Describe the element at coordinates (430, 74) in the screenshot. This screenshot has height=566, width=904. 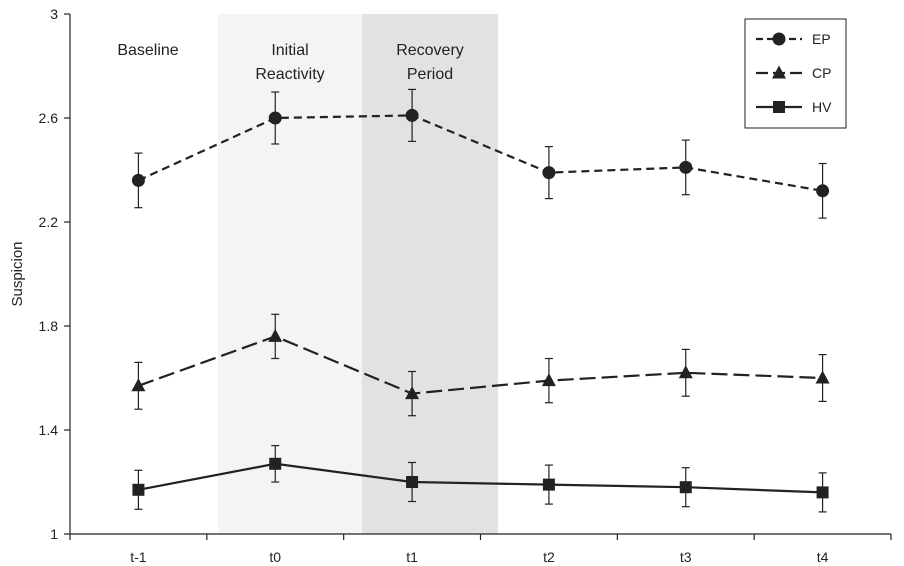
I see `region-label-2-1: Period` at that location.